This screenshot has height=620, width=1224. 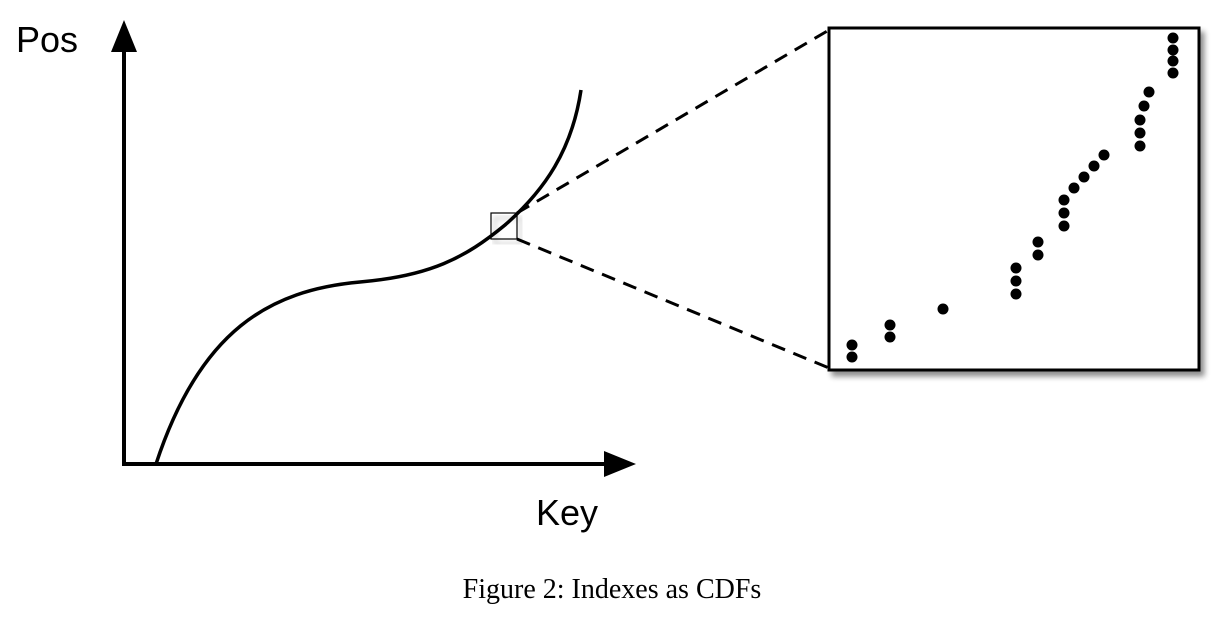 What do you see at coordinates (673, 303) in the screenshot?
I see `zoom-connector-bottom` at bounding box center [673, 303].